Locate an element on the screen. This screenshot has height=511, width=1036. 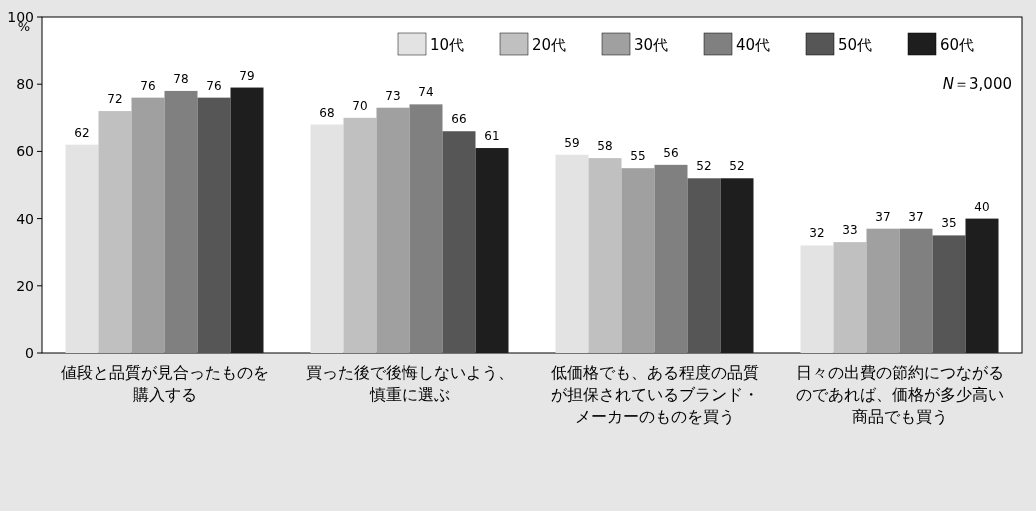
data-label: 58 is located at coordinates (605, 146).